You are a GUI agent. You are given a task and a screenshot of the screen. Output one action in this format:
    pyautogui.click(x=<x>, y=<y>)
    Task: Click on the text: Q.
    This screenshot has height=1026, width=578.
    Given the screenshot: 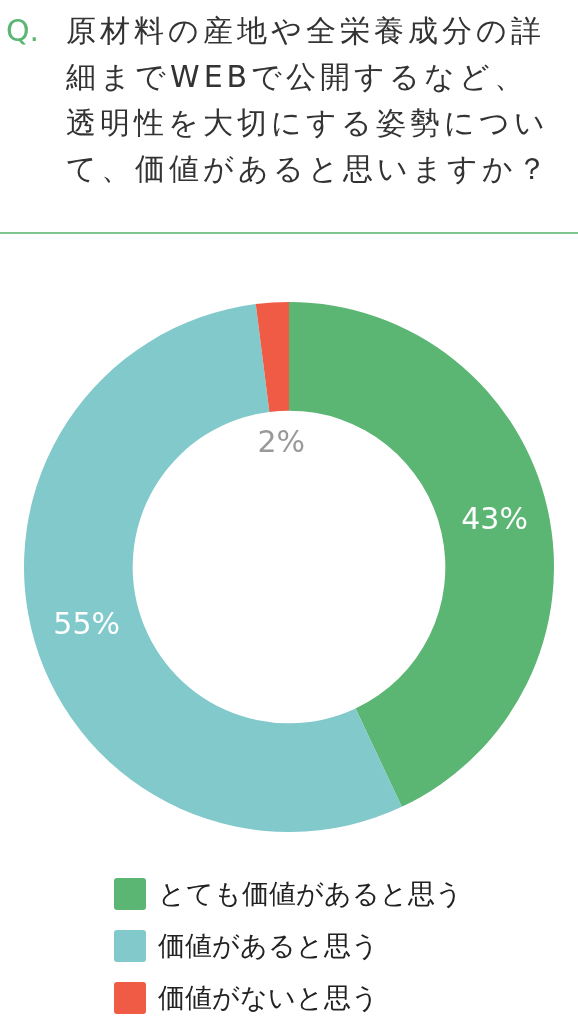 What is the action you would take?
    pyautogui.click(x=23, y=31)
    